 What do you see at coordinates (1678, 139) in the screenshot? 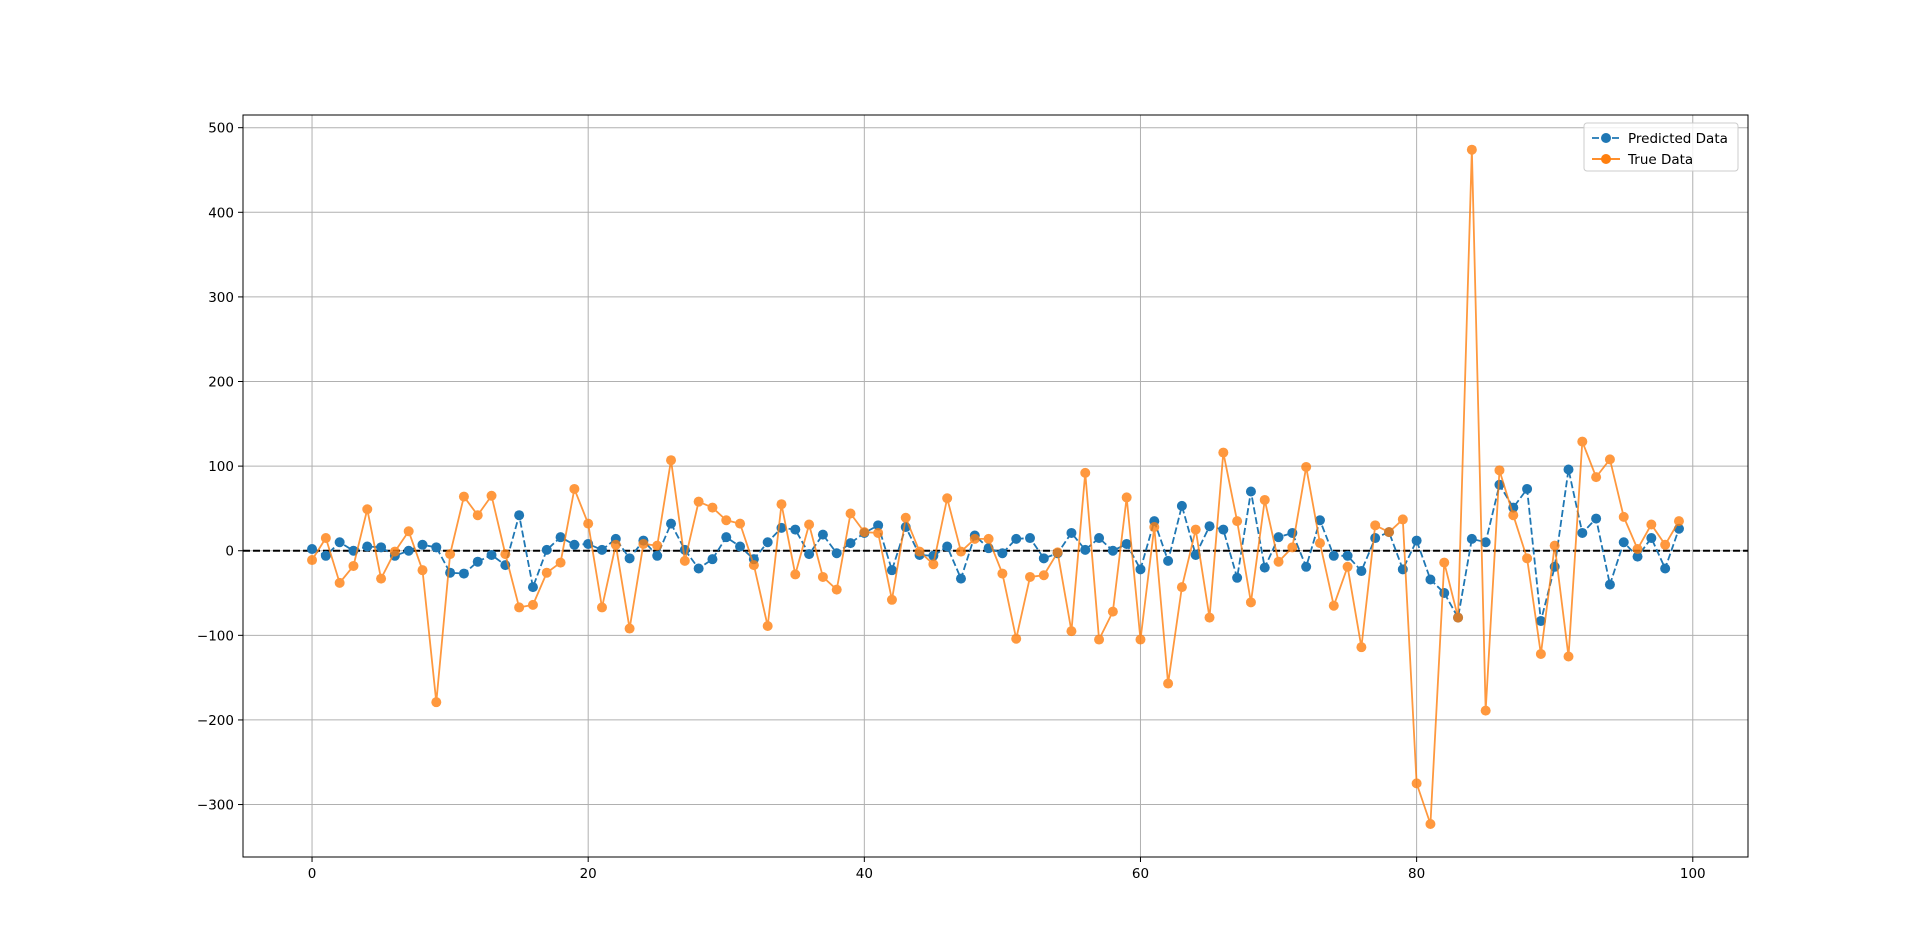
I see `legend-label: Predicted Data` at bounding box center [1678, 139].